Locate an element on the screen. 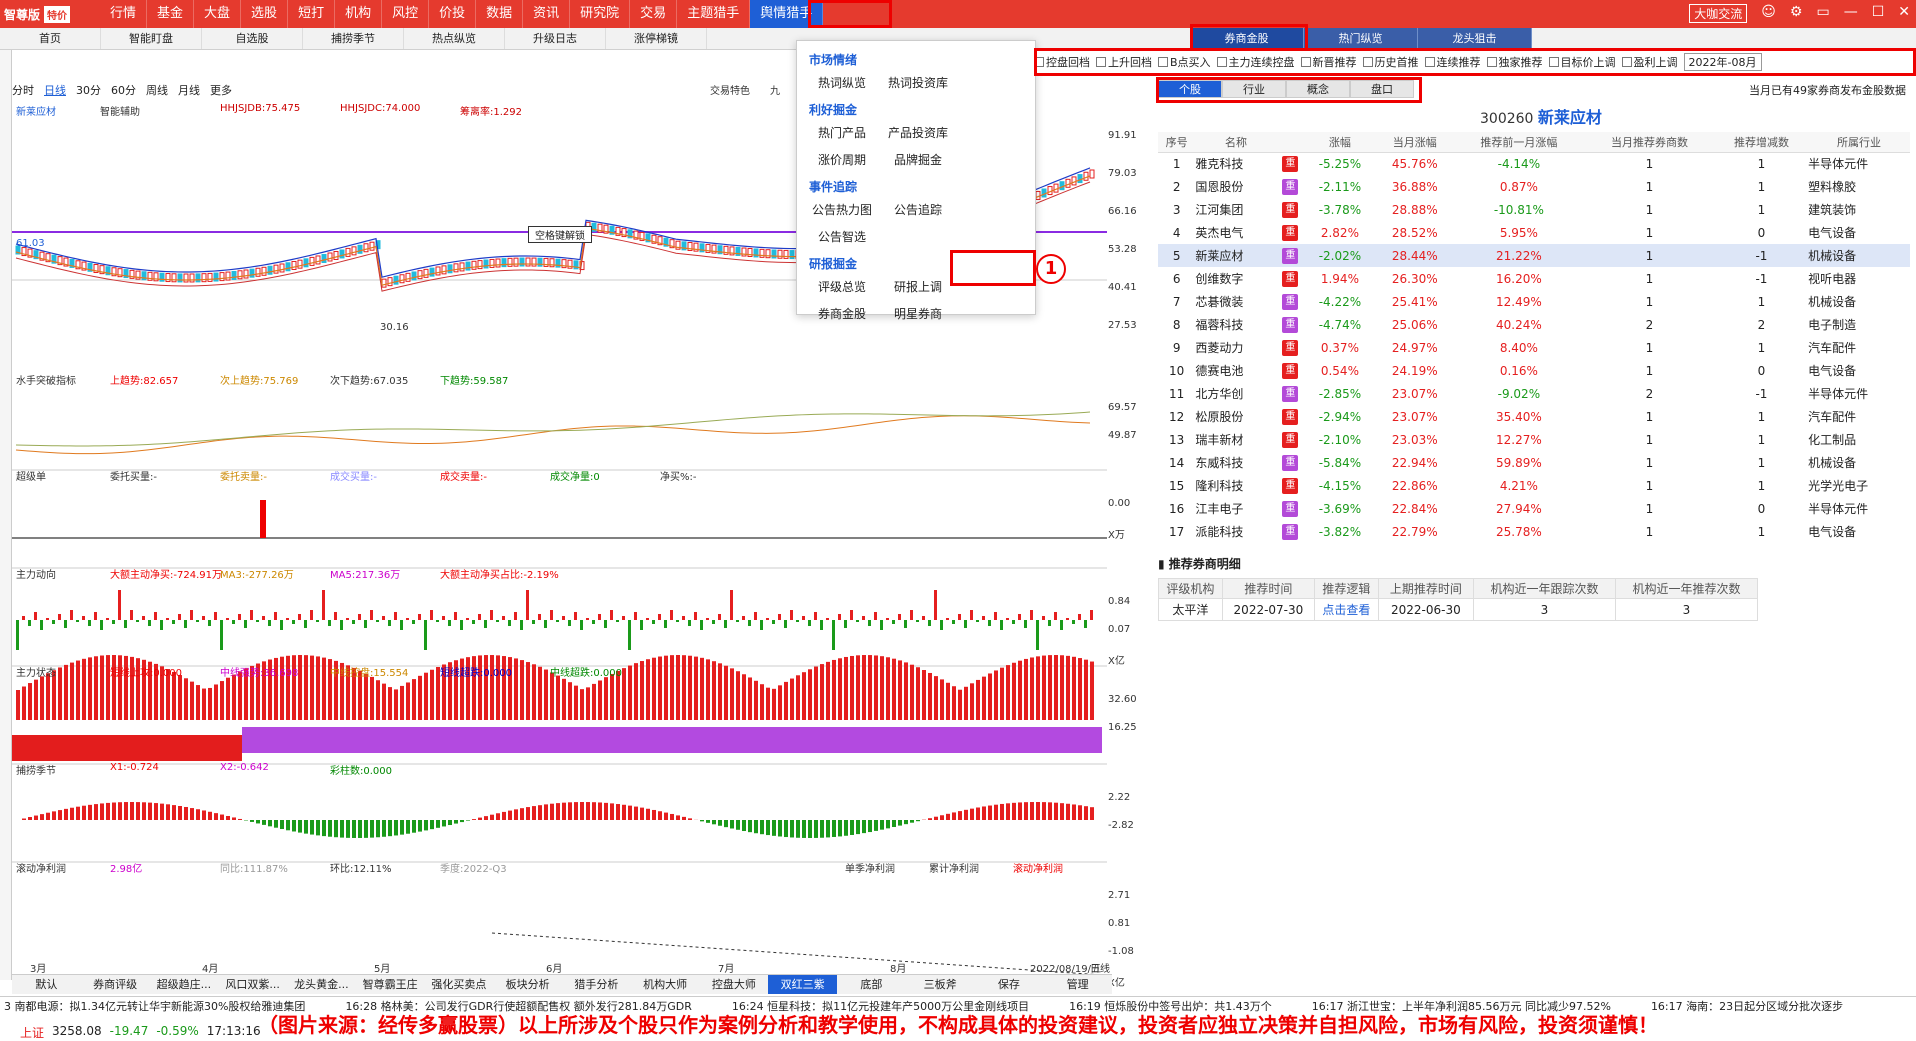  menu-item: 研究院 is located at coordinates (600, 14).